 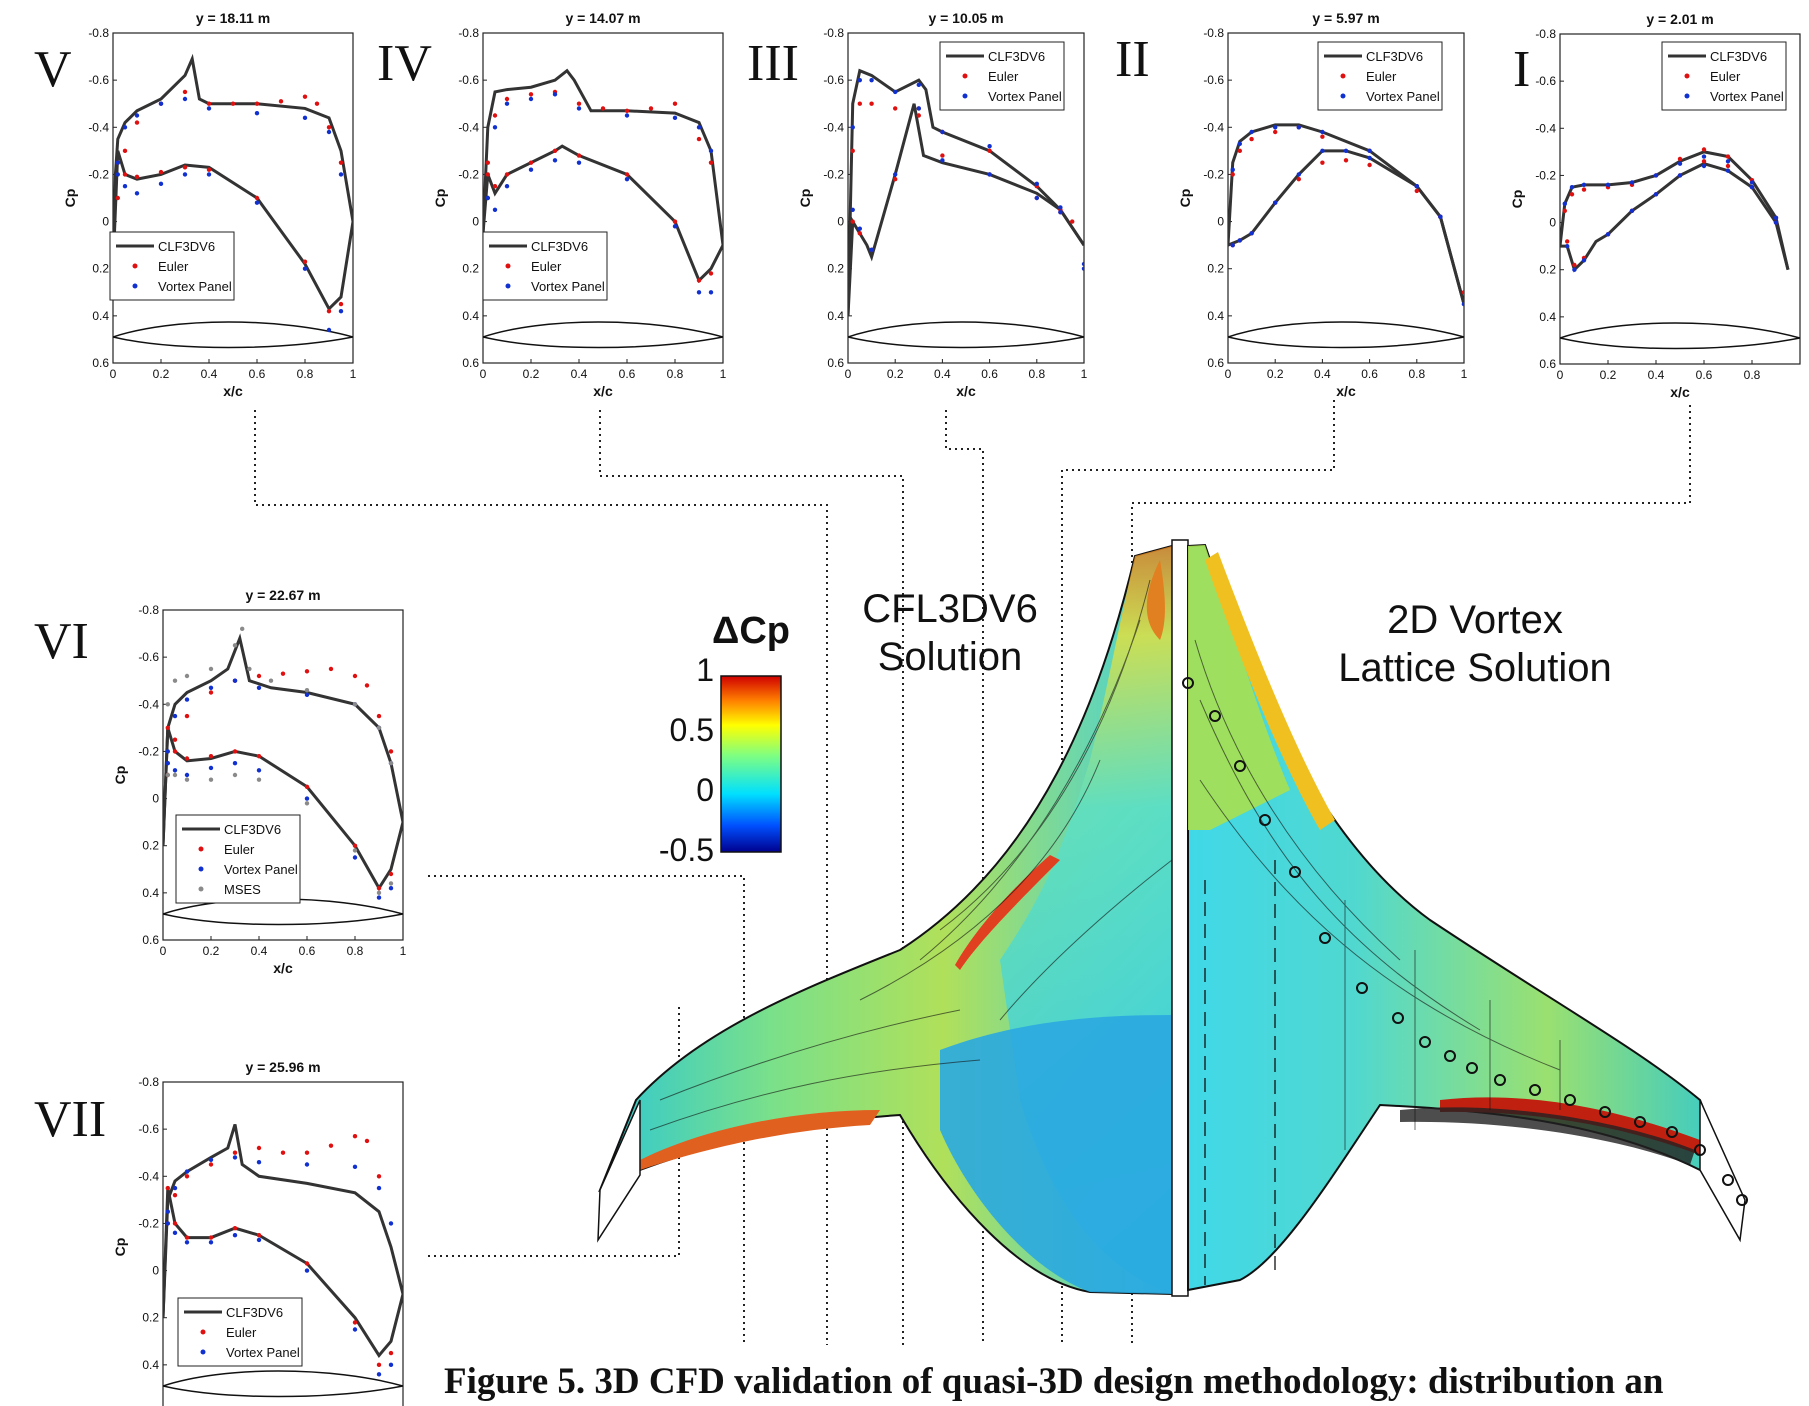 What do you see at coordinates (603, 391) in the screenshot?
I see `x-axis-label: x/c` at bounding box center [603, 391].